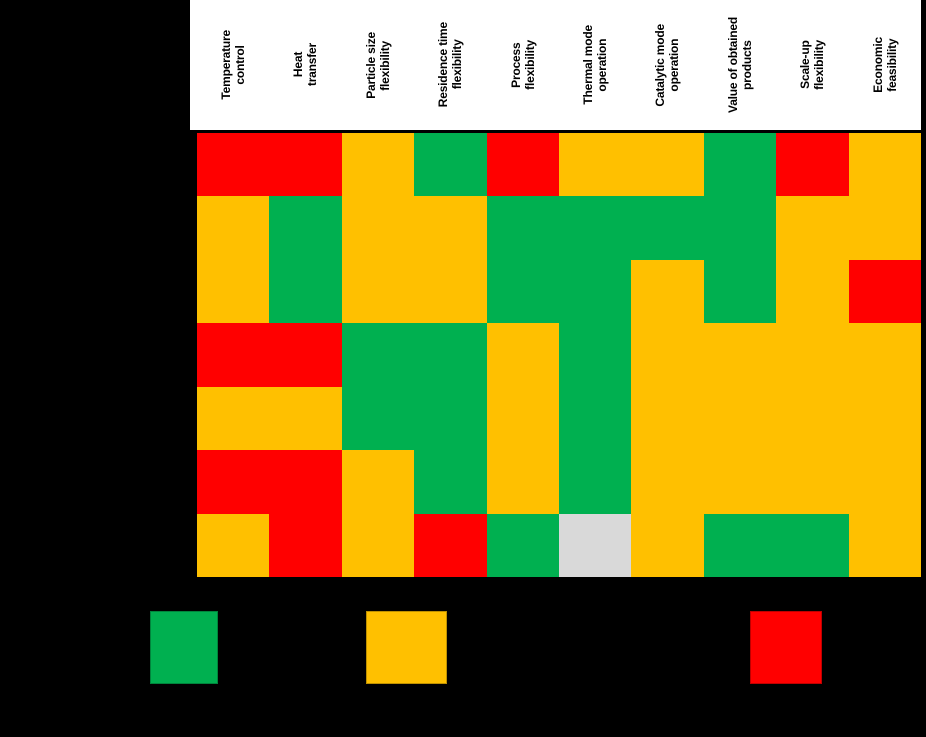  I want to click on heatmap-cell-r5-c1, so click(233, 418).